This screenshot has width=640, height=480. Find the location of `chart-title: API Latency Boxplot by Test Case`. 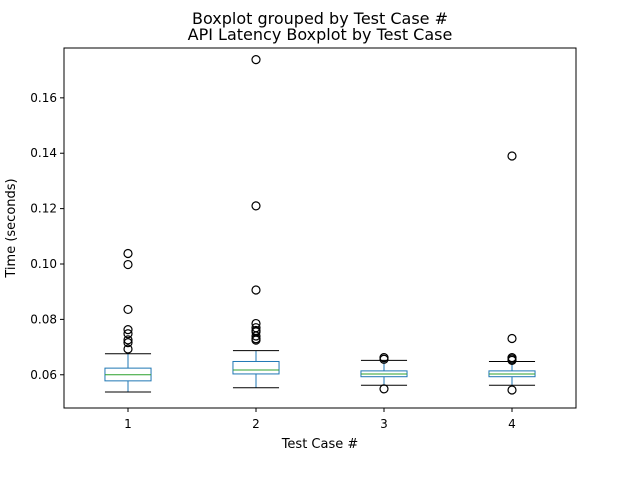

chart-title: API Latency Boxplot by Test Case is located at coordinates (320, 34).